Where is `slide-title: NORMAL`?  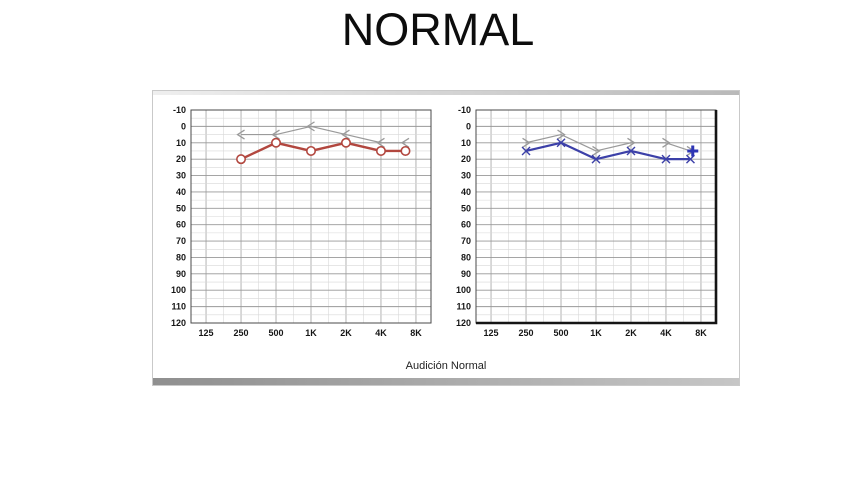
slide-title: NORMAL is located at coordinates (438, 29).